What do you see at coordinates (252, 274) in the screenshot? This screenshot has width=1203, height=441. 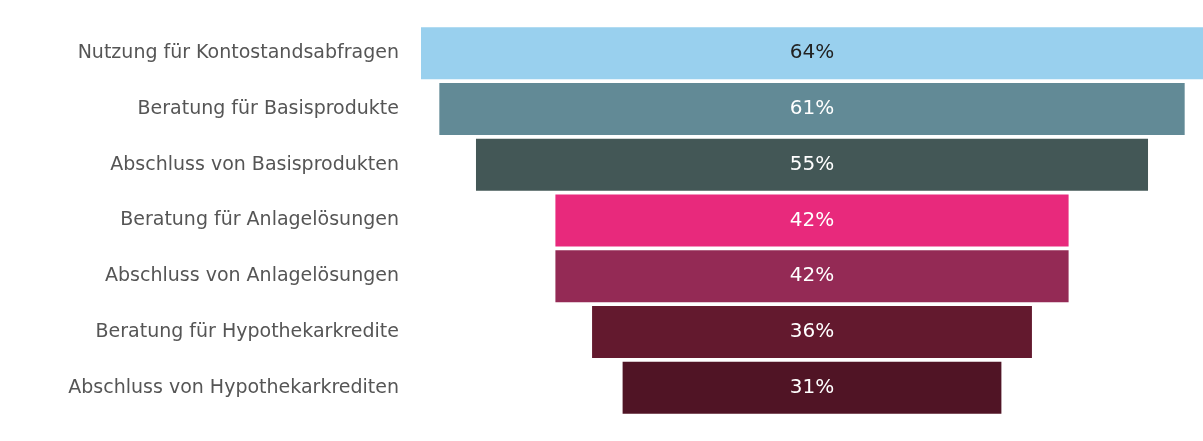 I see `category-label: Abschluss von Anlagelösungen` at bounding box center [252, 274].